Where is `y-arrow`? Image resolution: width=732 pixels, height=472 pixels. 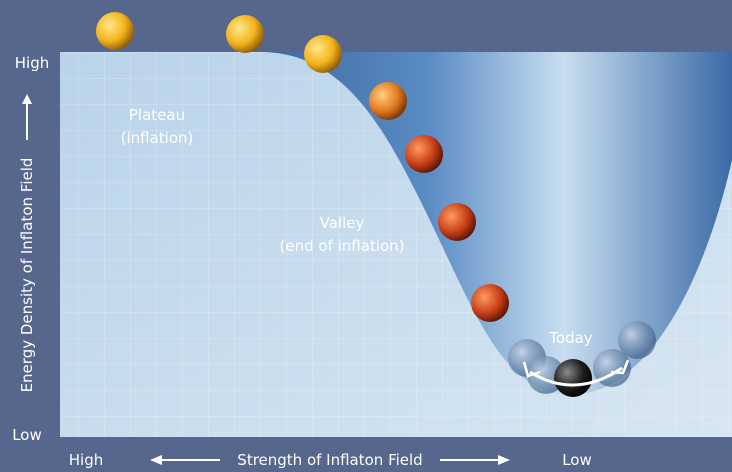
y-arrow is located at coordinates (27, 117).